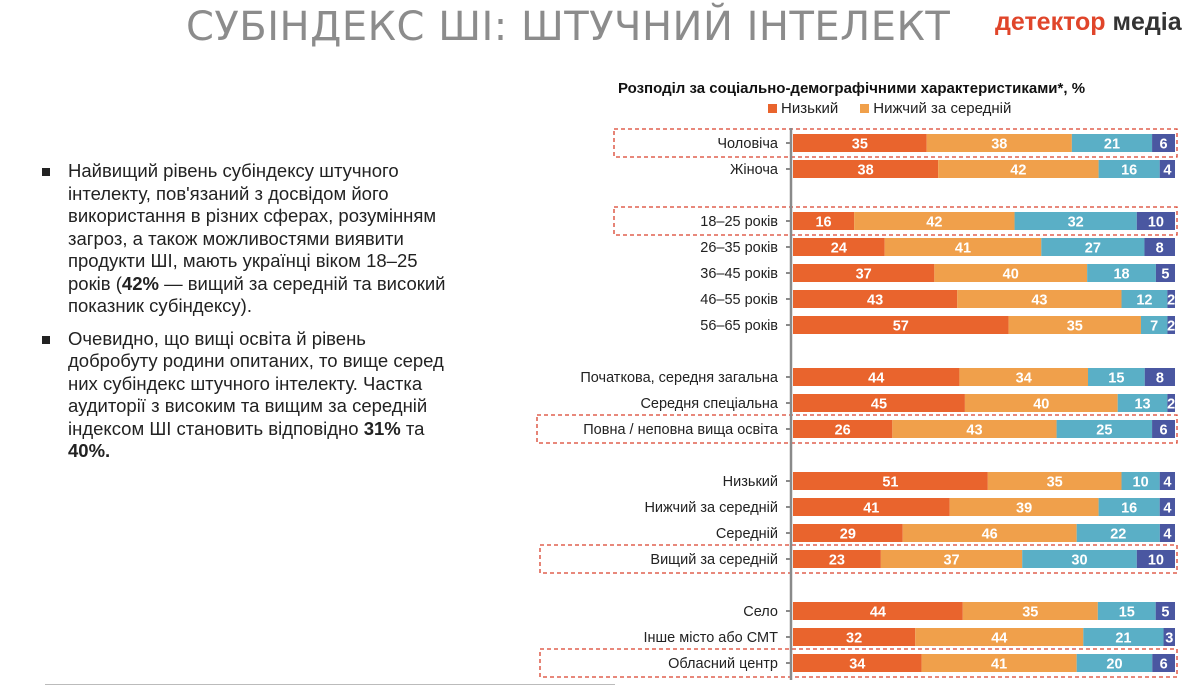 The image size is (1200, 687). Describe the element at coordinates (750, 482) in the screenshot. I see `category-label: Низький` at that location.